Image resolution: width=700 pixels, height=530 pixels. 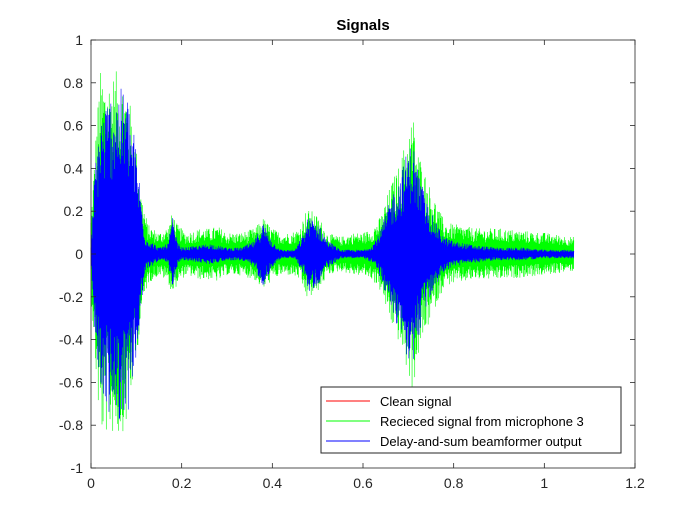 What do you see at coordinates (481, 441) in the screenshot?
I see `legend-label-beamformer-output: Delay-and-sum beamformer output` at bounding box center [481, 441].